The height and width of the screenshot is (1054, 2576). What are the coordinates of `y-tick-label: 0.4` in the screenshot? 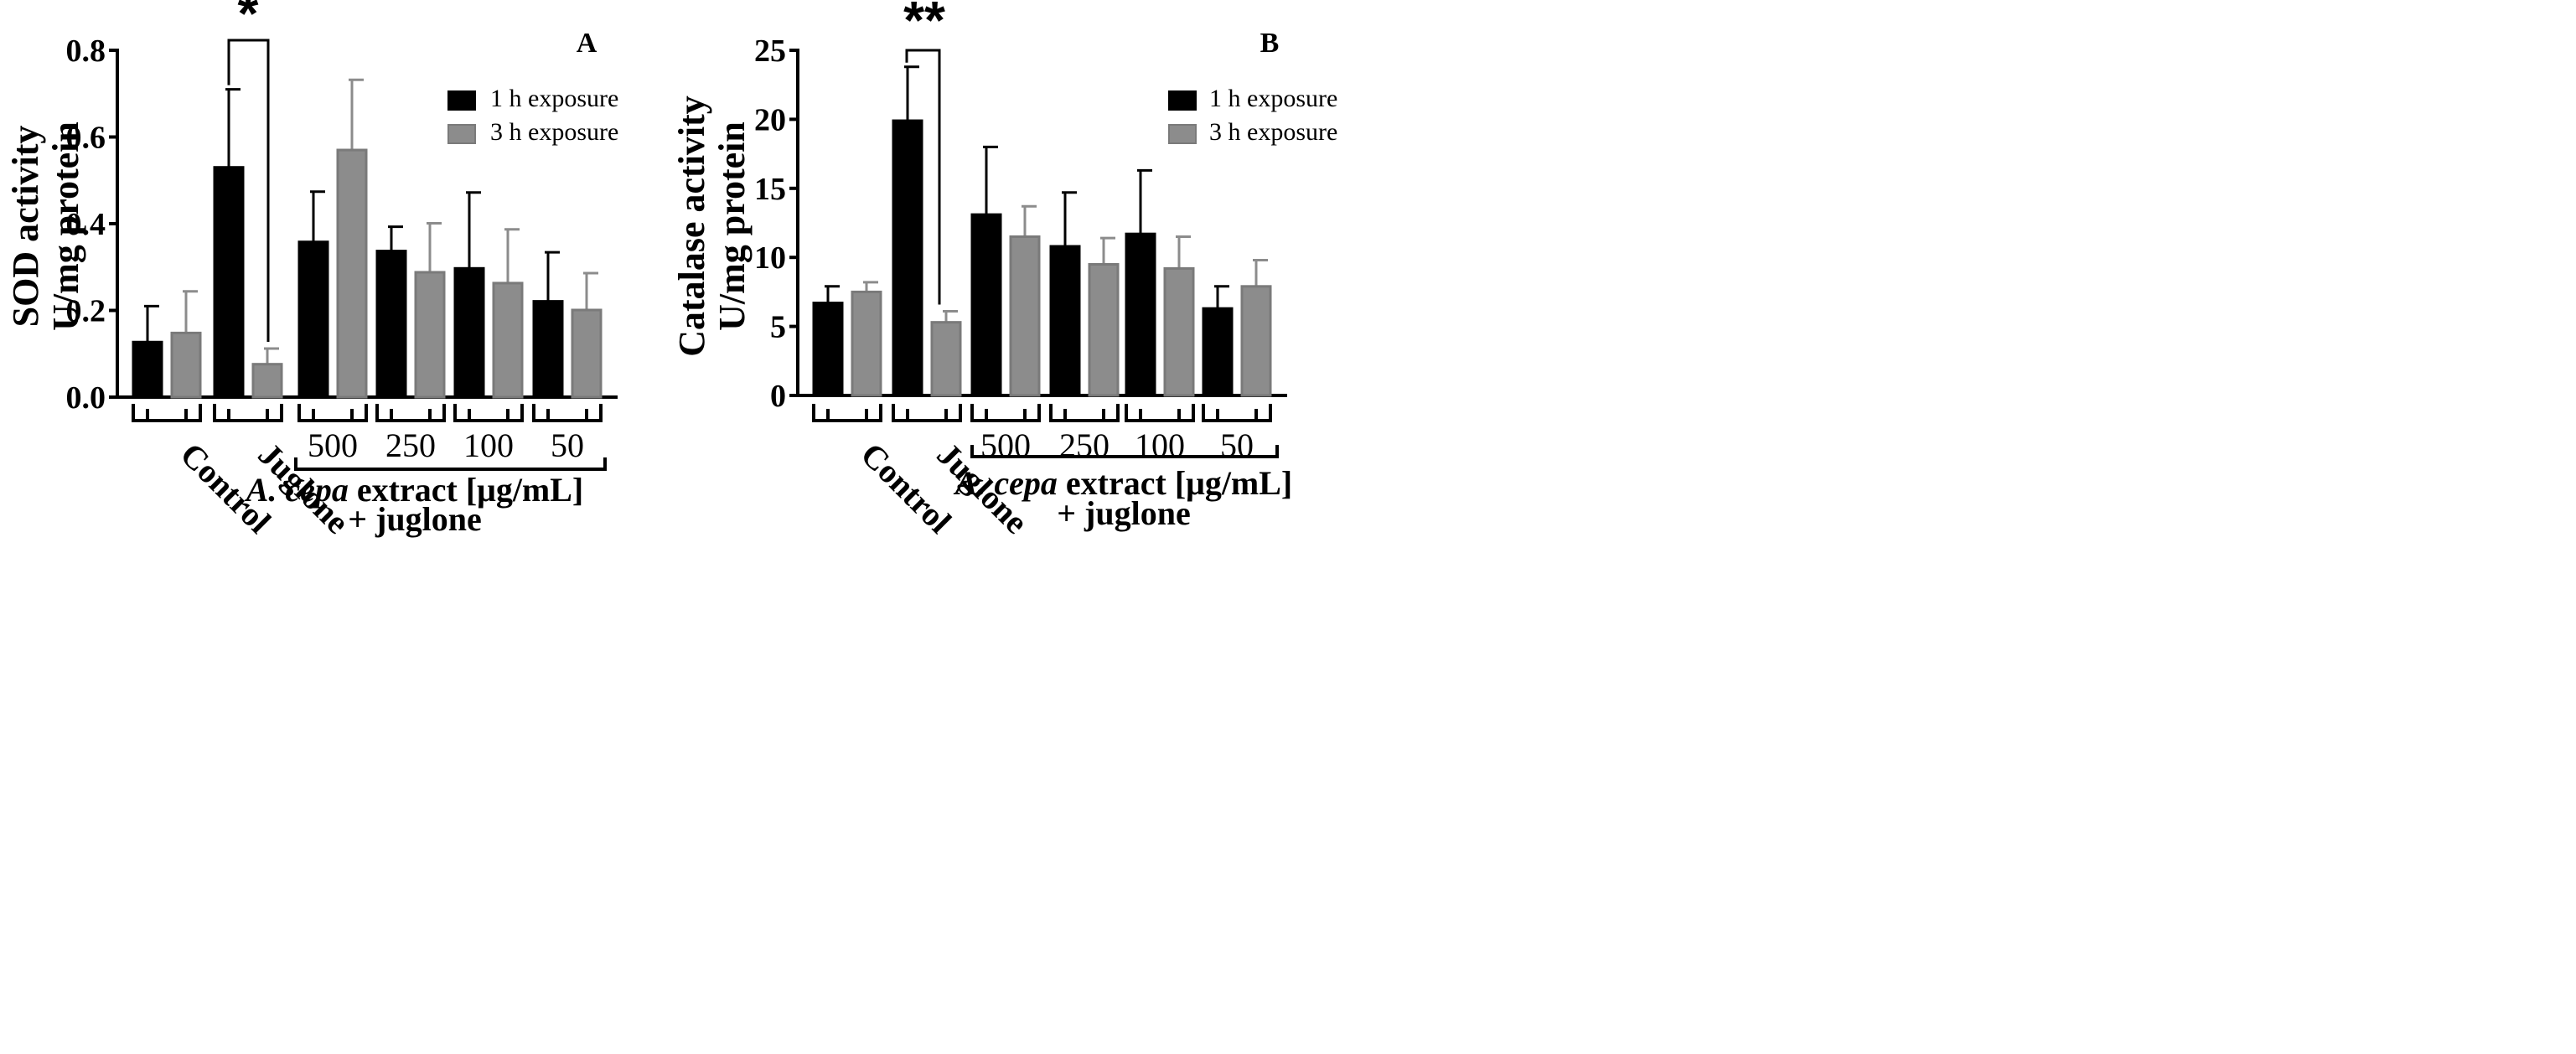 It's located at (86, 224).